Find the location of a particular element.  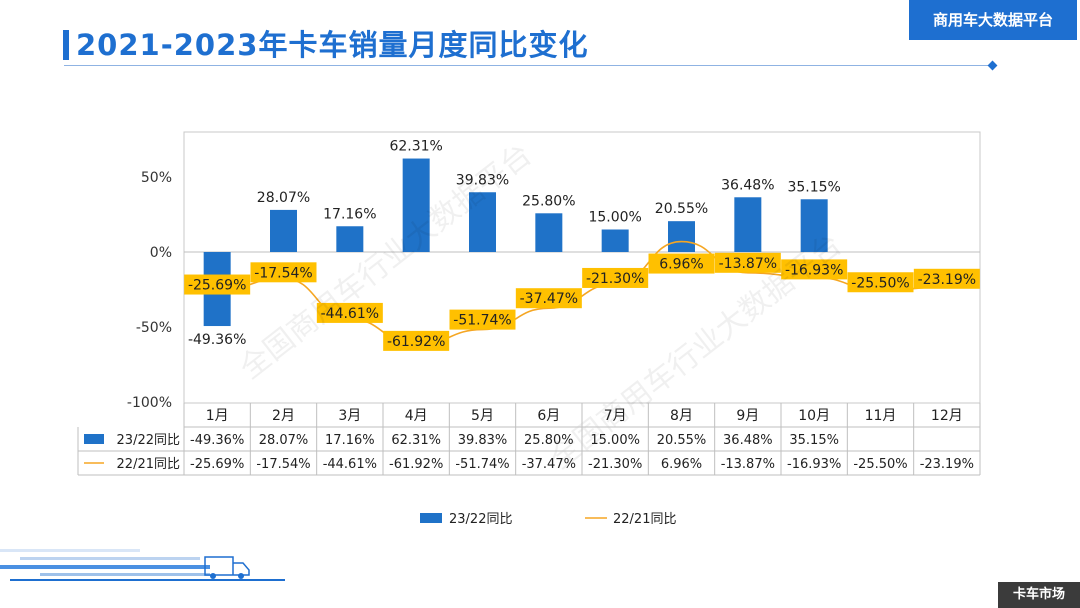

x-tick-label: 10月 is located at coordinates (814, 416).